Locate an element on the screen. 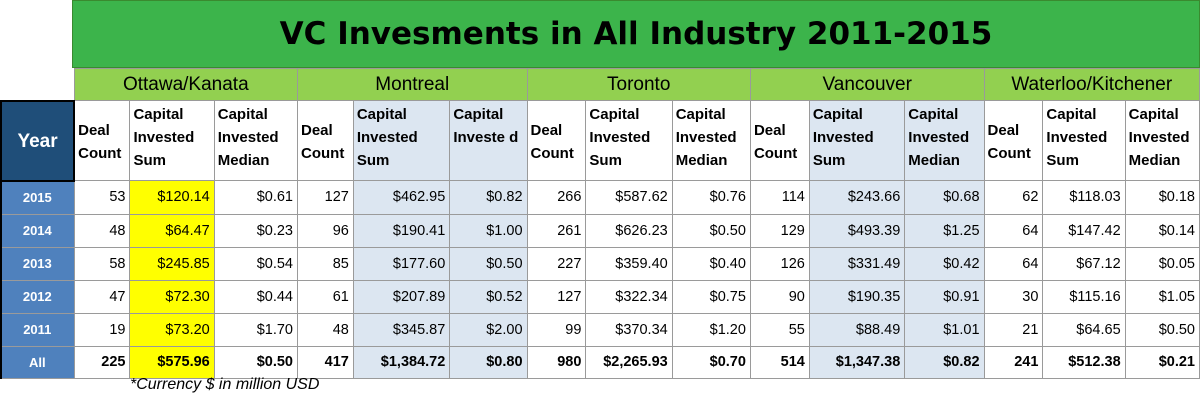 This screenshot has width=1200, height=405. table-cell: $1.20 is located at coordinates (711, 329).